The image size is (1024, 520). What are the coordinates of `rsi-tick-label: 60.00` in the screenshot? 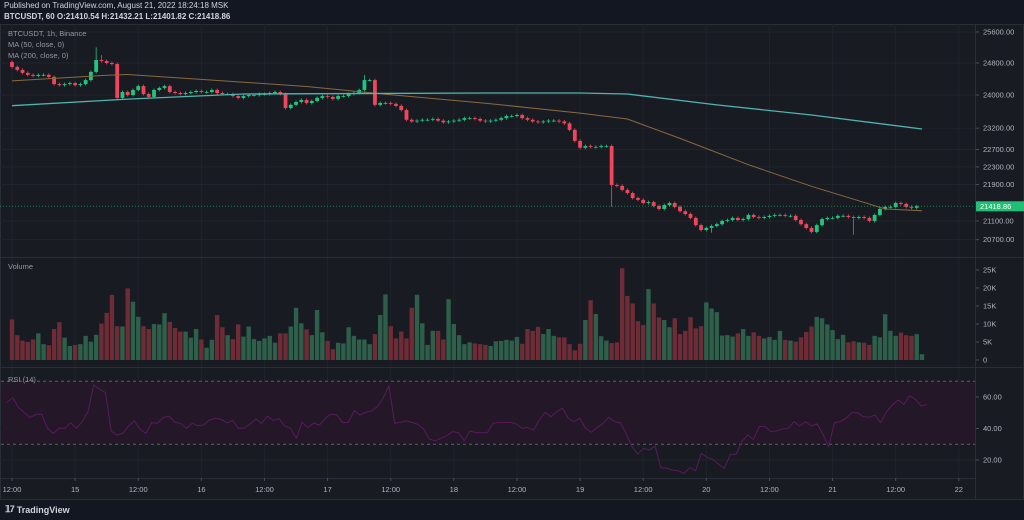 It's located at (992, 397).